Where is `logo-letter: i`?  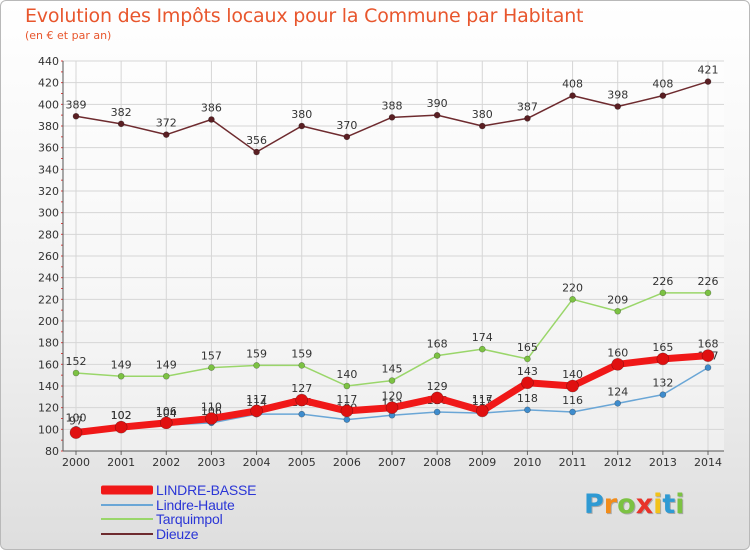 logo-letter: i is located at coordinates (680, 504).